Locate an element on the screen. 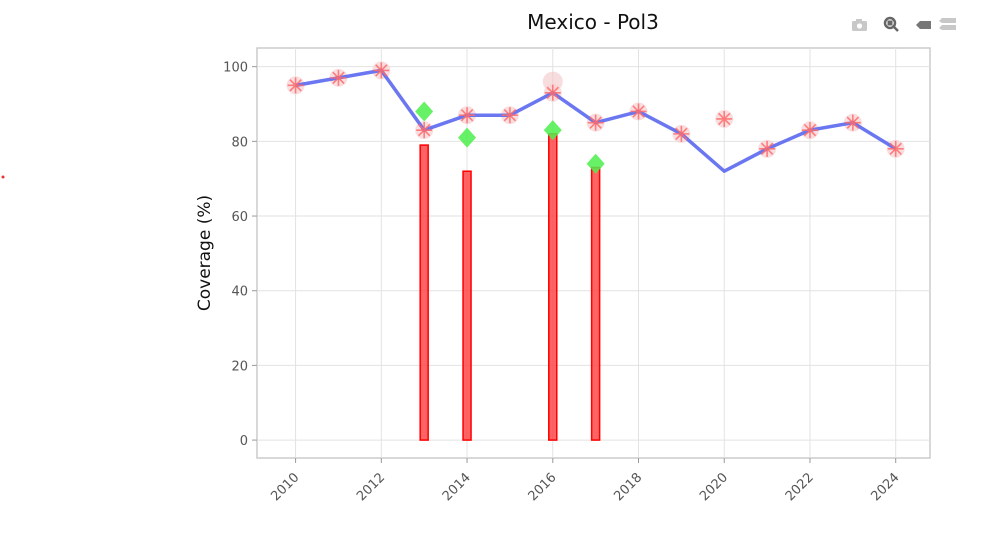 Image resolution: width=982 pixels, height=540 pixels. camera-icon is located at coordinates (859, 25).